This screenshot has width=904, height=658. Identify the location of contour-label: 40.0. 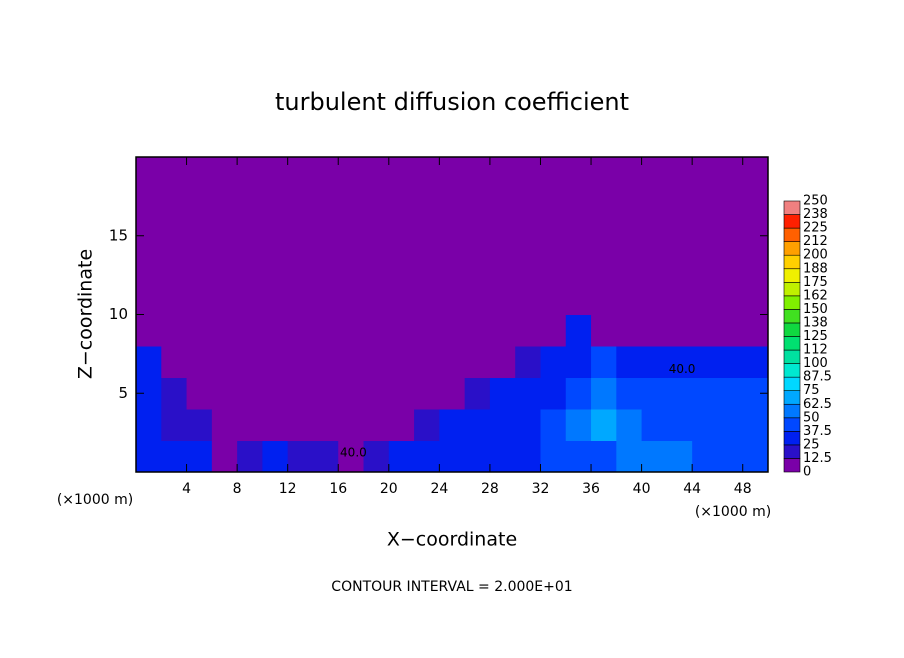
(353, 453).